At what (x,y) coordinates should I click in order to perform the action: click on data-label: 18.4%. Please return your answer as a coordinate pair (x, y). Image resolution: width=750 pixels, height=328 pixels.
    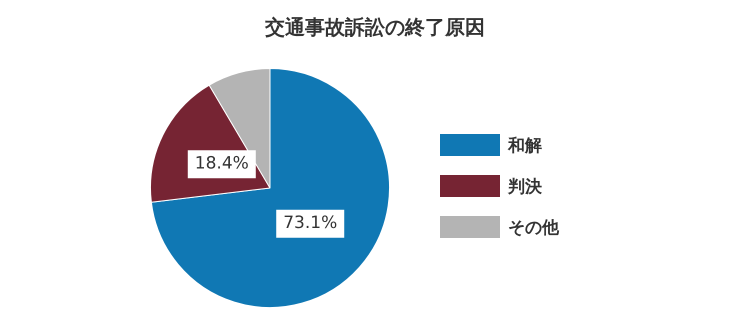
    Looking at the image, I should click on (221, 164).